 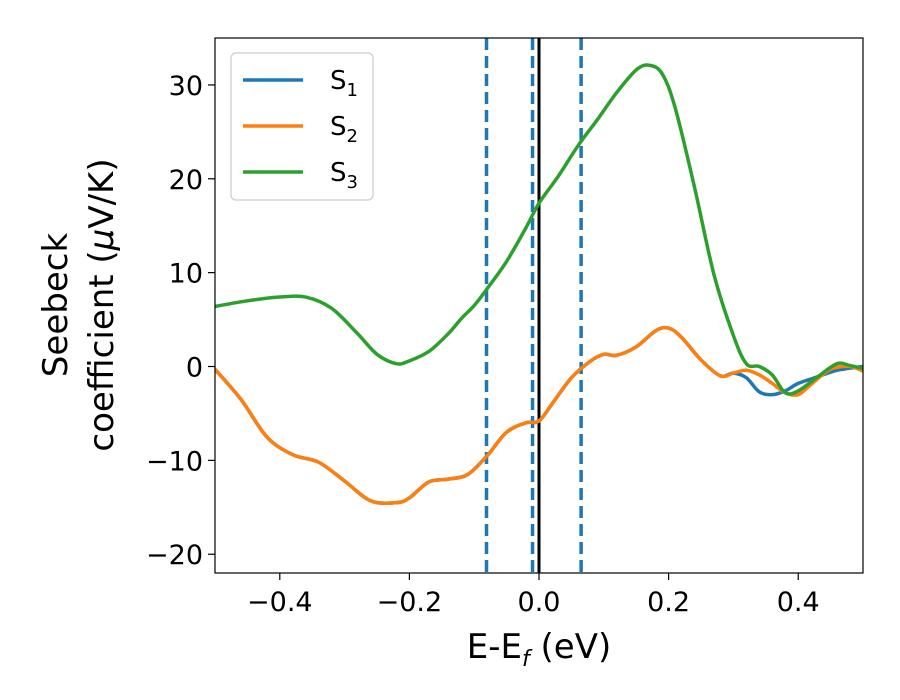 What do you see at coordinates (668, 602) in the screenshot?
I see `x-tick-label: 0.2` at bounding box center [668, 602].